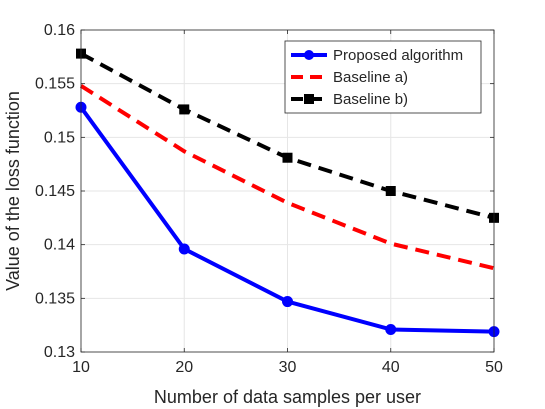 This screenshot has width=545, height=409. Describe the element at coordinates (391, 367) in the screenshot. I see `x-tick-label: 40` at that location.